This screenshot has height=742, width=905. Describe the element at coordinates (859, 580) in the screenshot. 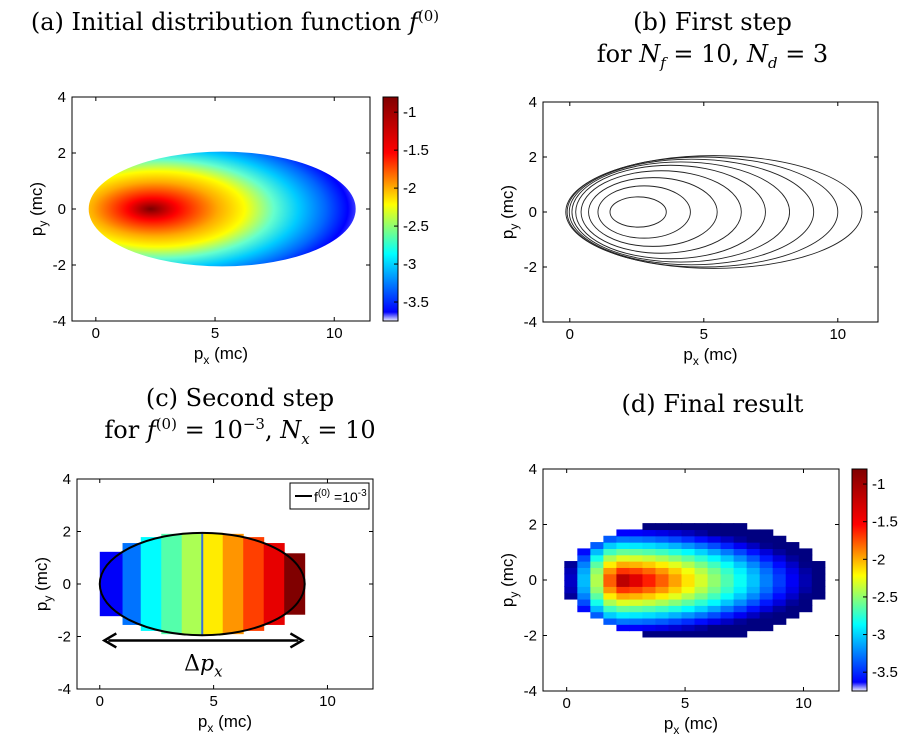

I see `colorbar-gradient` at that location.